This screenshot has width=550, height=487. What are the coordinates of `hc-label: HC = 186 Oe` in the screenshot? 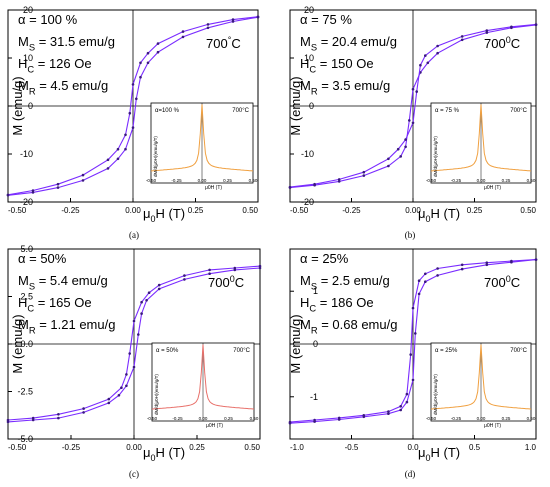 It's located at (337, 304).